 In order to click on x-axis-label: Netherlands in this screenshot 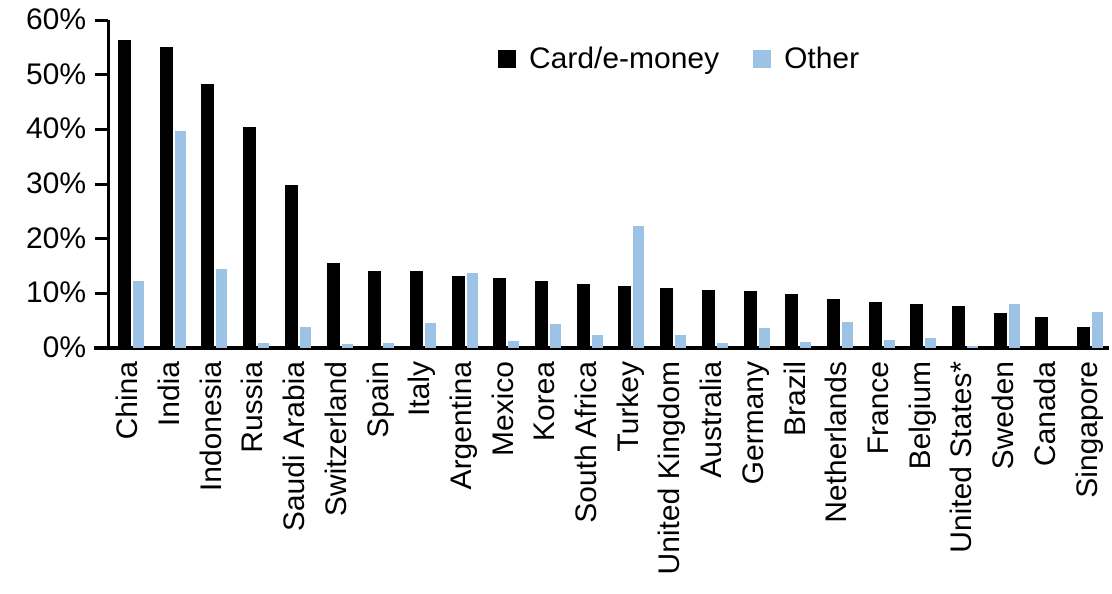, I will do `click(837, 442)`.